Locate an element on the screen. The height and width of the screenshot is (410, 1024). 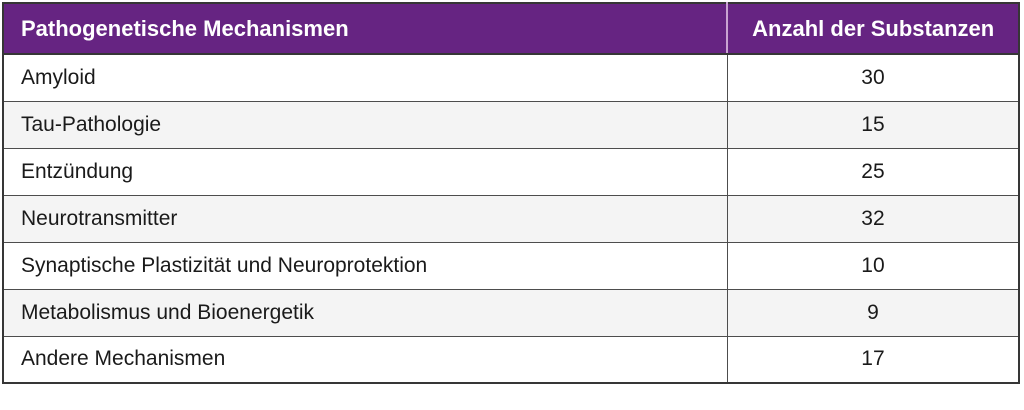
count-cell: 17 is located at coordinates (872, 359).